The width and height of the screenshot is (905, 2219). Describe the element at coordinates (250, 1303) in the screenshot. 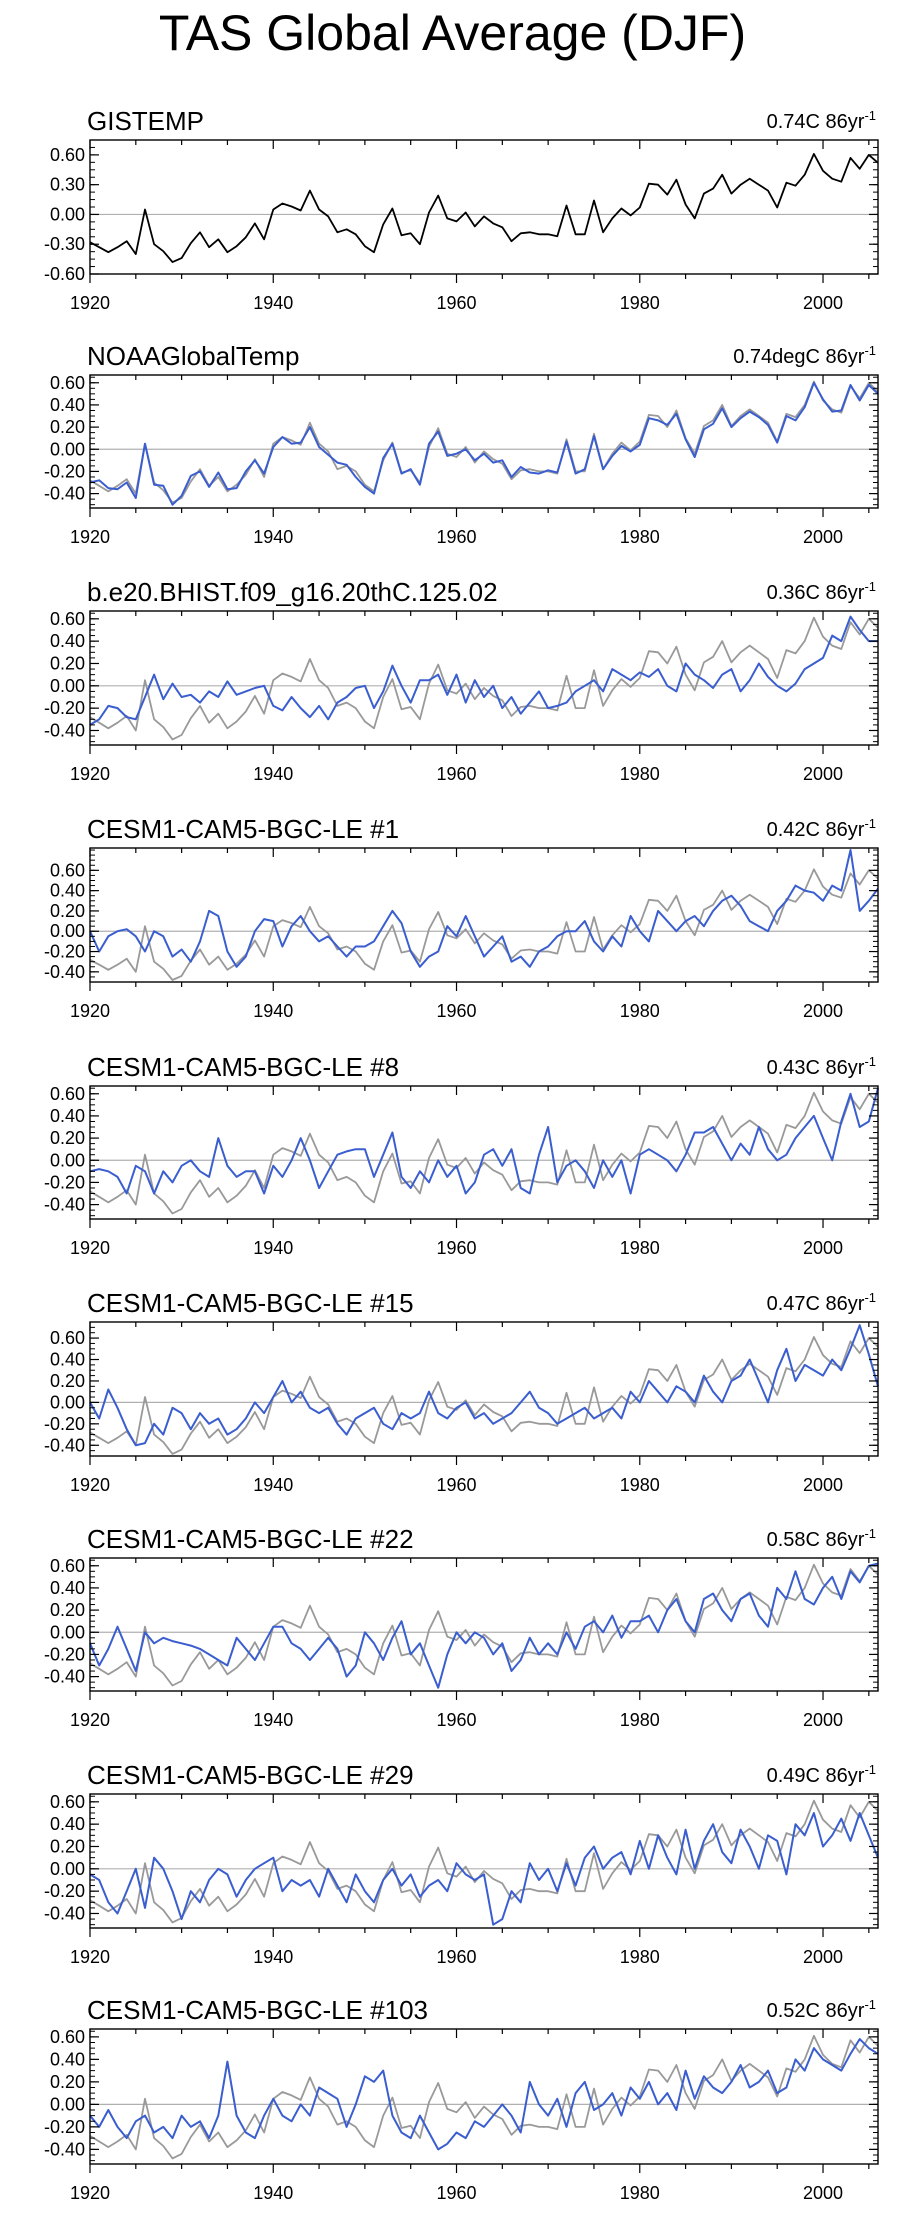

I see `panel-title: CESM1-CAM5-BGC-LE #15` at that location.